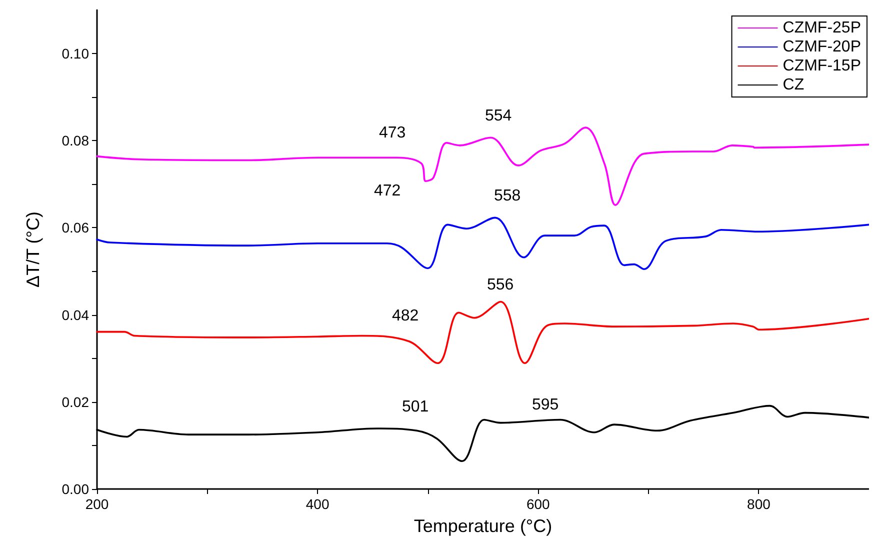  I want to click on x-tick-label: 800, so click(759, 504).